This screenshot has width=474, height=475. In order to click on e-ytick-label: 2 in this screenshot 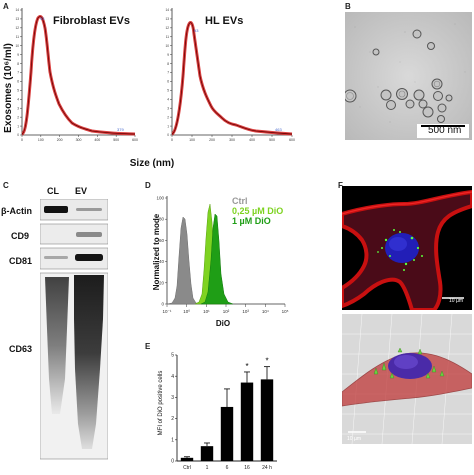, I will do `click(172, 419)`.